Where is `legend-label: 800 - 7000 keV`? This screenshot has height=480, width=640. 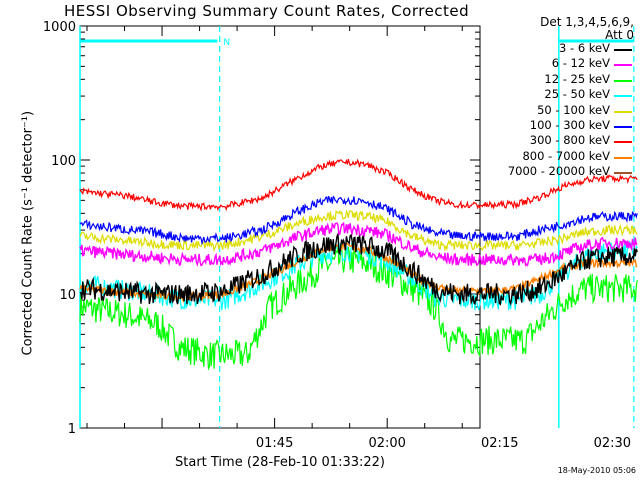
legend-label: 800 - 7000 keV is located at coordinates (566, 155).